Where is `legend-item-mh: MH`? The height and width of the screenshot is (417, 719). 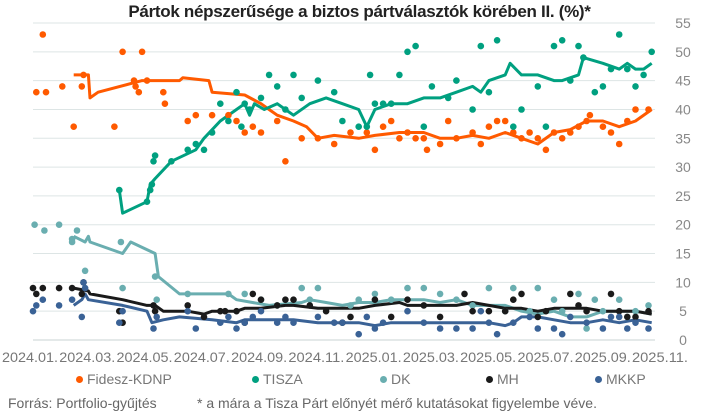 legend-item-mh: MH is located at coordinates (502, 379).